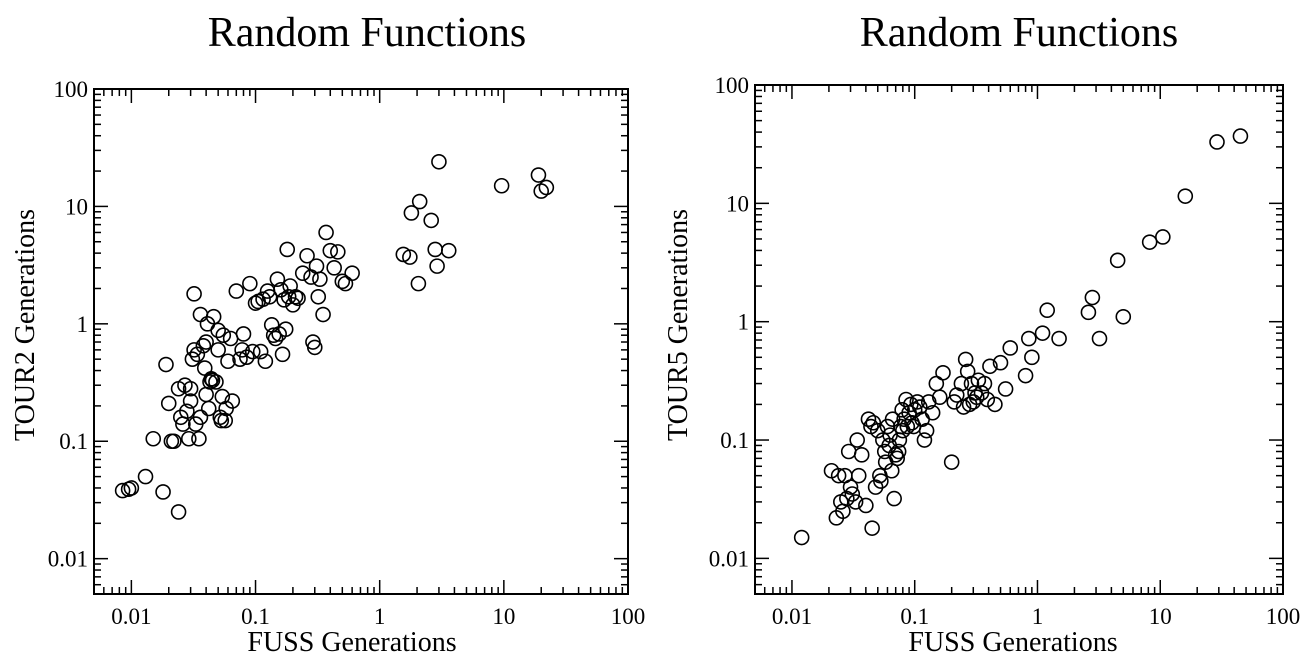 The image size is (1314, 656). I want to click on y-tick-labels: 0.01 0.1 1 10 100, so click(68, 324).